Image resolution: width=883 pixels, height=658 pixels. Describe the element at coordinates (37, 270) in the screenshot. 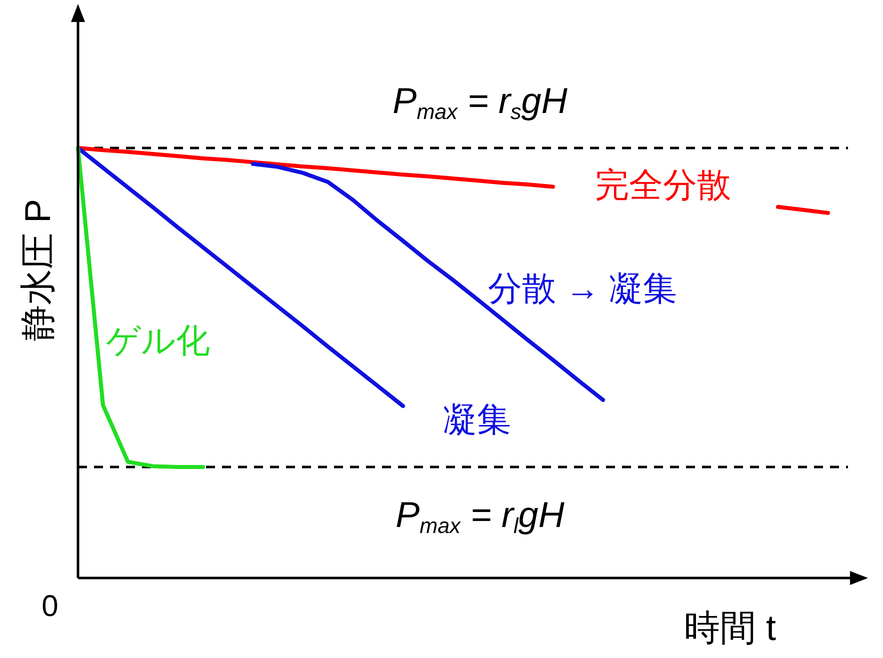

I see `y-axis-title: 静水圧 P` at that location.